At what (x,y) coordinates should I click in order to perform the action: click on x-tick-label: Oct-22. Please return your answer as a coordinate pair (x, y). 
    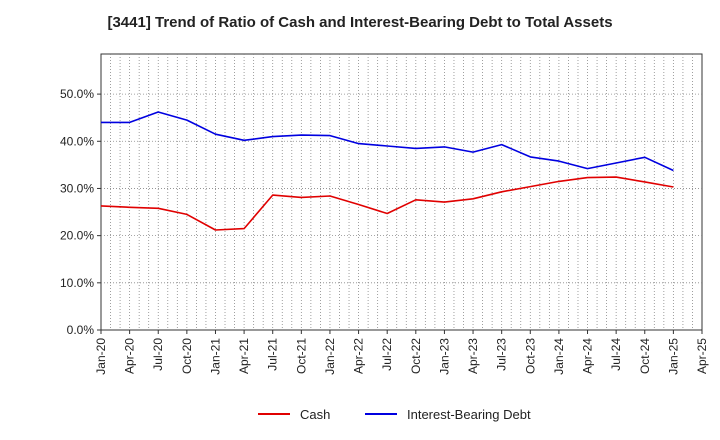
    Looking at the image, I should click on (416, 356).